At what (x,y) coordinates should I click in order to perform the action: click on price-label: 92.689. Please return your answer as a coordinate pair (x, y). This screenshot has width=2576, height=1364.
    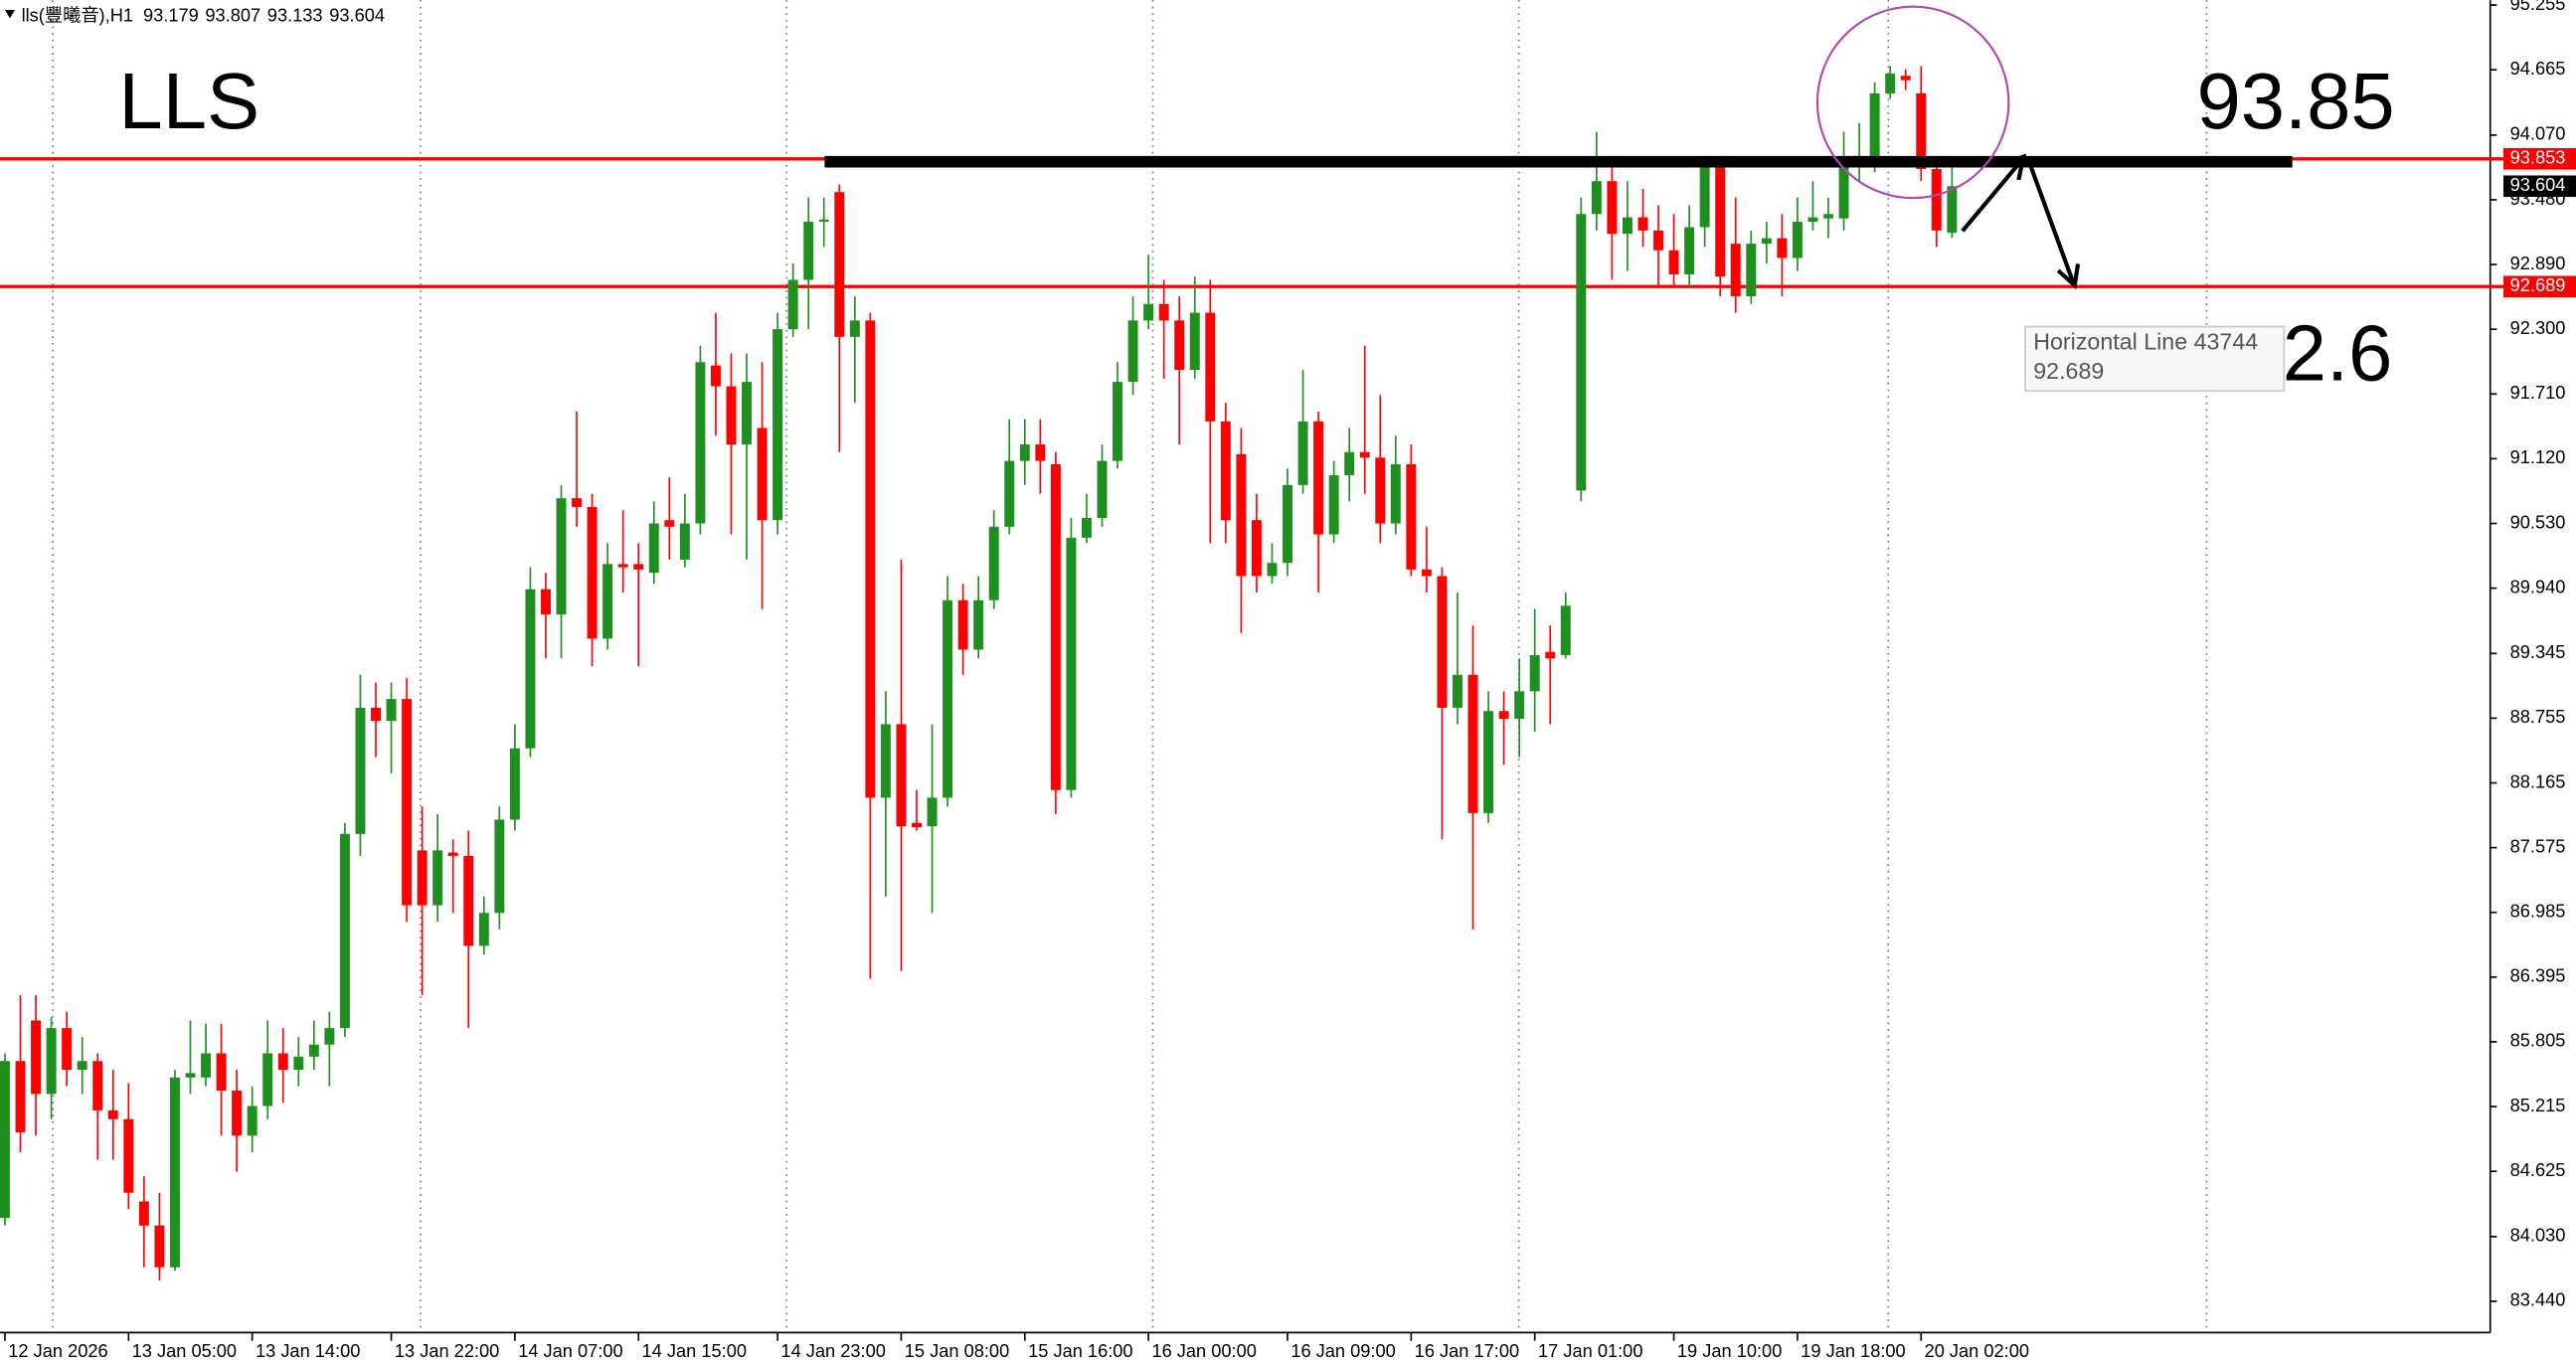
    Looking at the image, I should click on (2538, 284).